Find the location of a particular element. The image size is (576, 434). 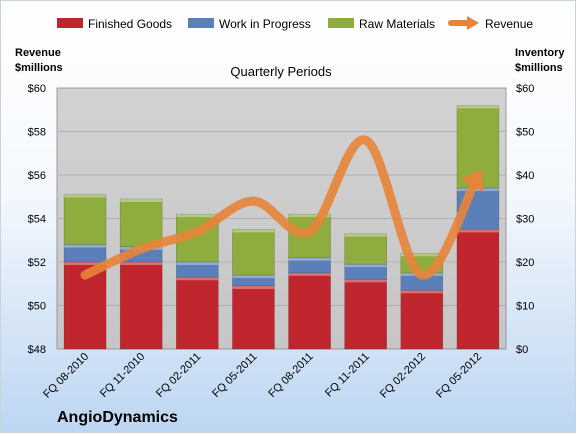

left-tick-label: $60 is located at coordinates (37, 89).